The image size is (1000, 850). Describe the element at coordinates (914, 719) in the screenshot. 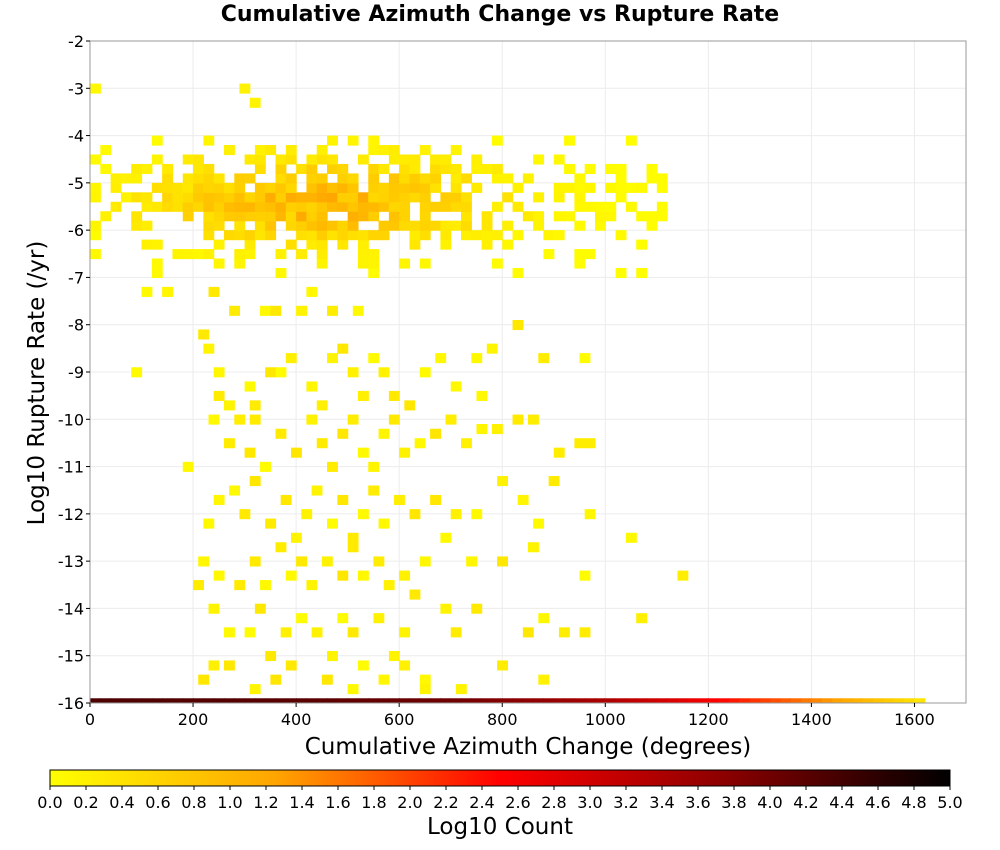

I see `x-tick-label: 1600` at that location.